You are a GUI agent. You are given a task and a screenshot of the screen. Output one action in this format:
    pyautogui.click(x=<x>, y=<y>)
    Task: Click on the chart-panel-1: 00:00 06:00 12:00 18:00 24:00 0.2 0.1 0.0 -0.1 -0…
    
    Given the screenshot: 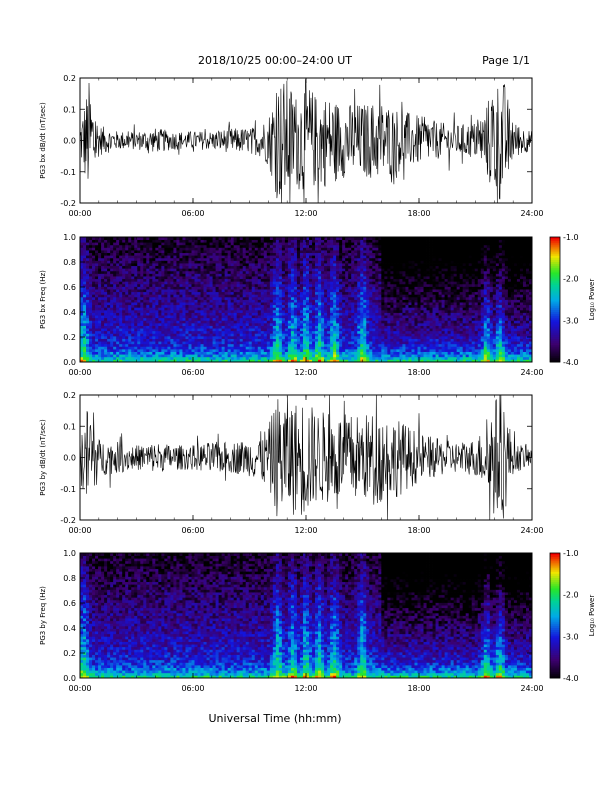 What is the action you would take?
    pyautogui.click(x=291, y=146)
    